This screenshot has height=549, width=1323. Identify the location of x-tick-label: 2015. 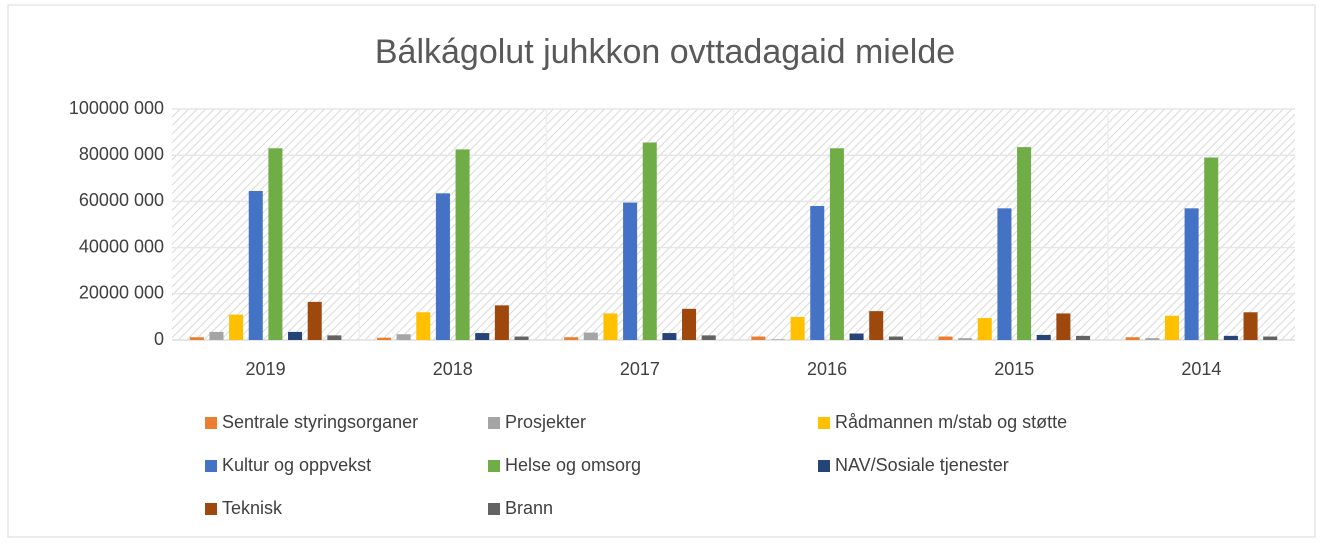
(1014, 369).